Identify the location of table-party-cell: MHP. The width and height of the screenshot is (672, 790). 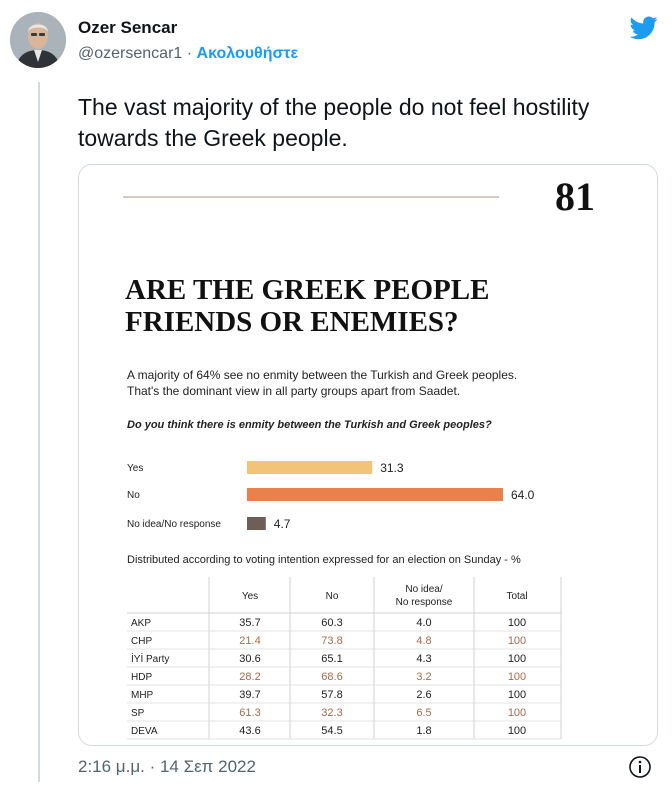
(142, 695).